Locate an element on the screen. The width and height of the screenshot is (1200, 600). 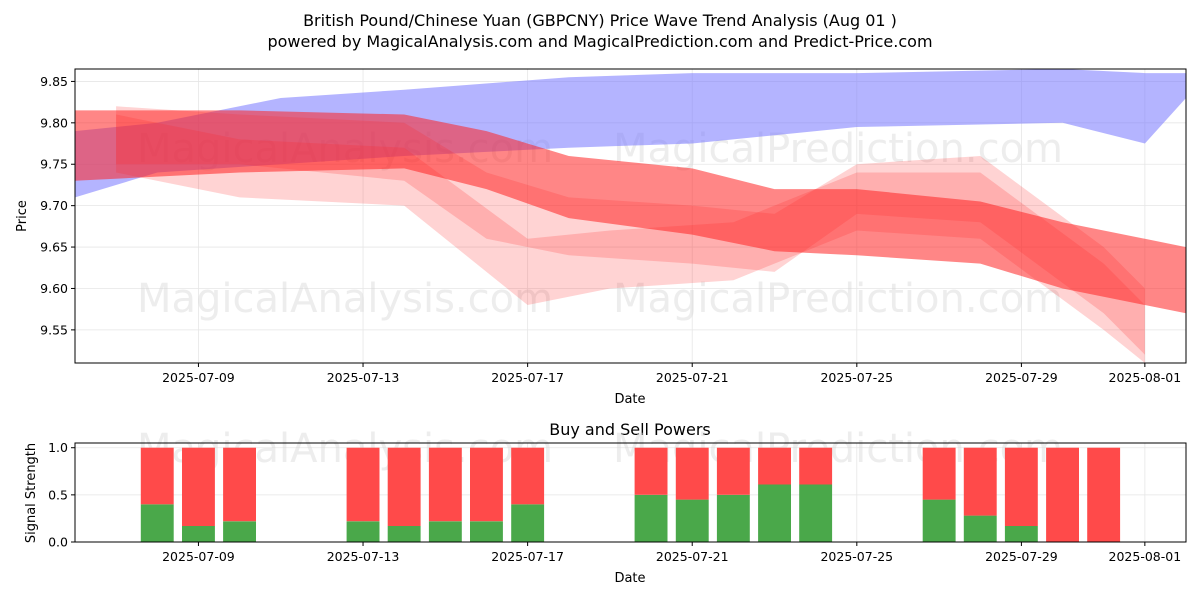
signal-y-ticks: 0.0 0.5 1.0 is located at coordinates (61, 495).